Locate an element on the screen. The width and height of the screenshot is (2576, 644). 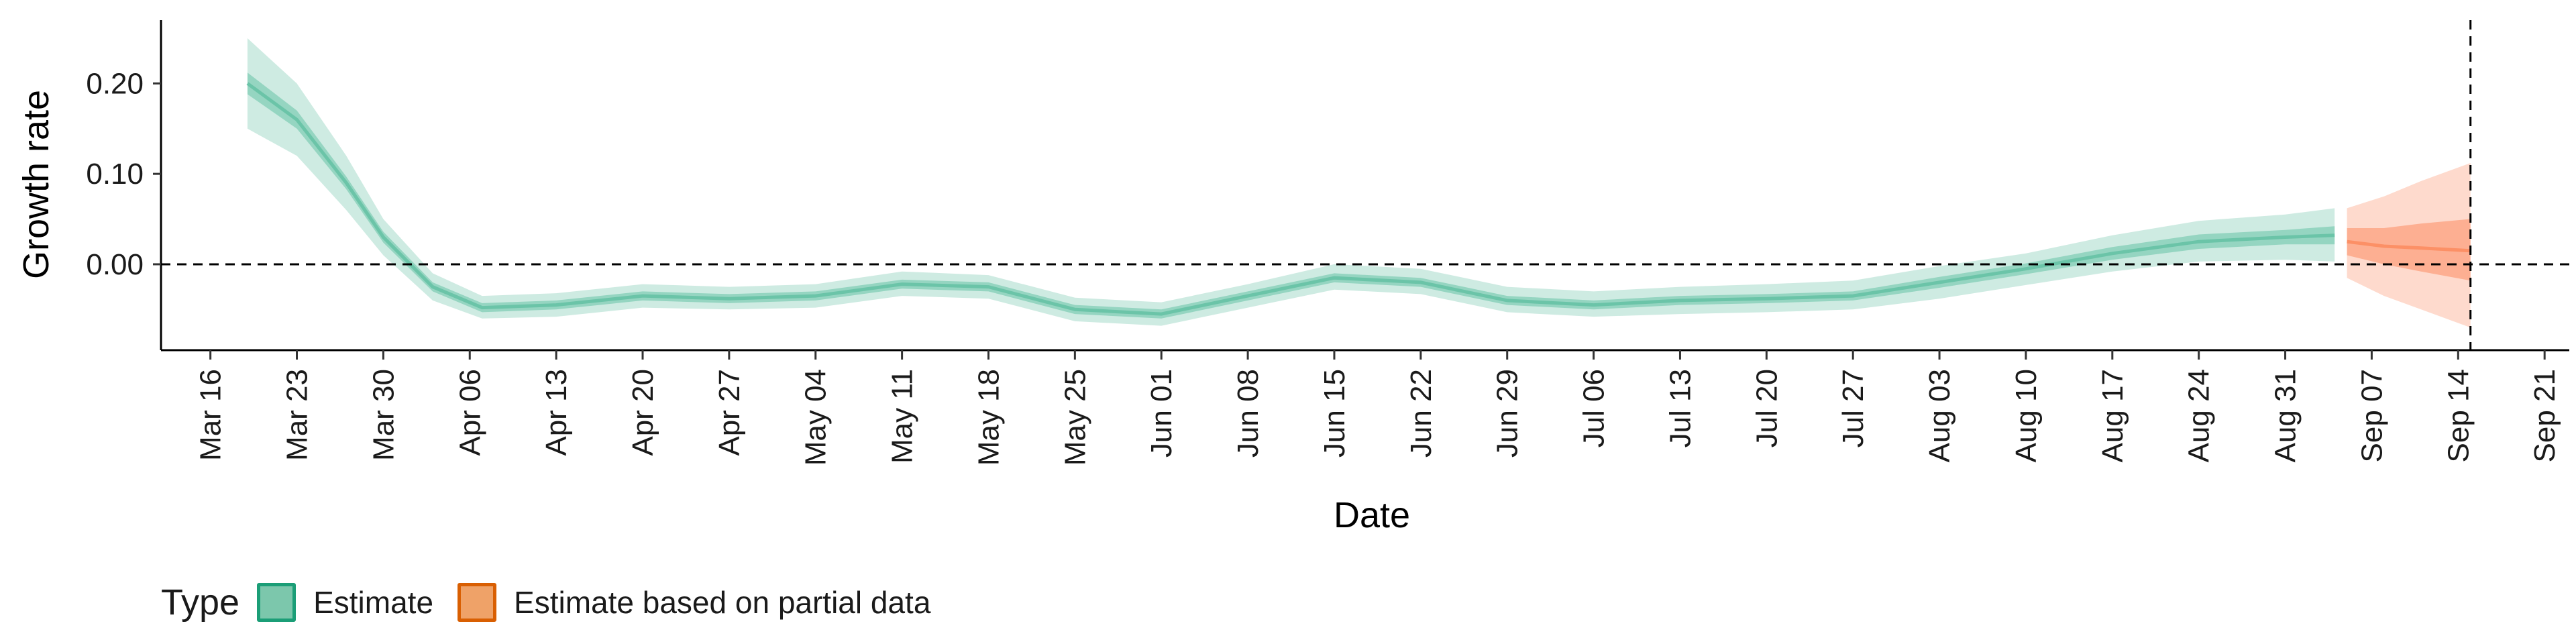
x-tick-label: Sep 07 is located at coordinates (2371, 415).